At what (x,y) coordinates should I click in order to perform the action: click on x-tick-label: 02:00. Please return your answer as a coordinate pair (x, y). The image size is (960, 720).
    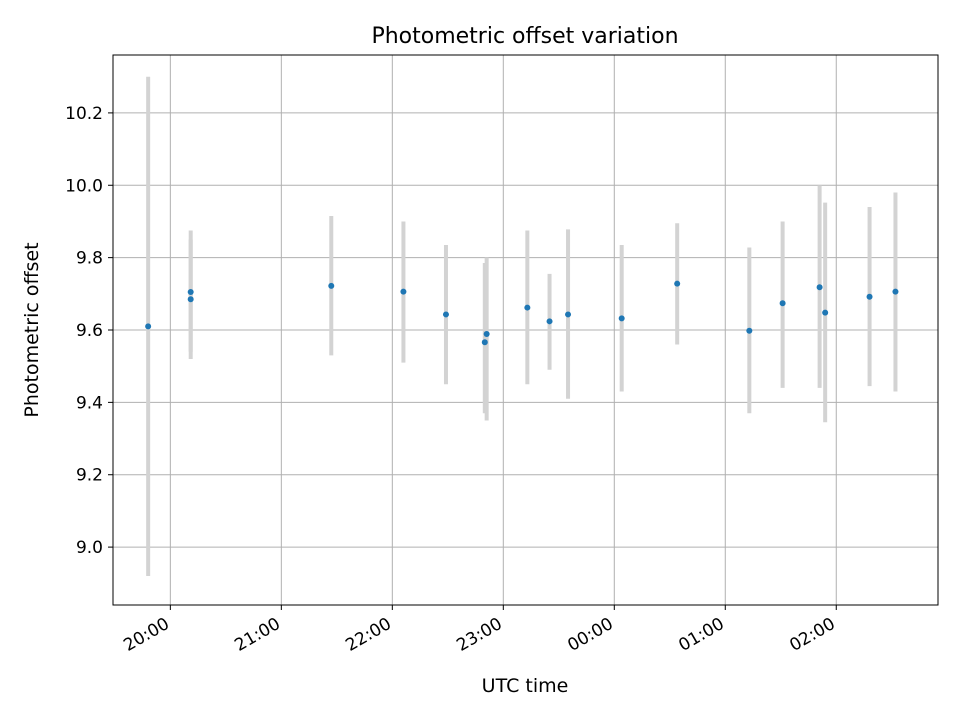
    Looking at the image, I should click on (812, 635).